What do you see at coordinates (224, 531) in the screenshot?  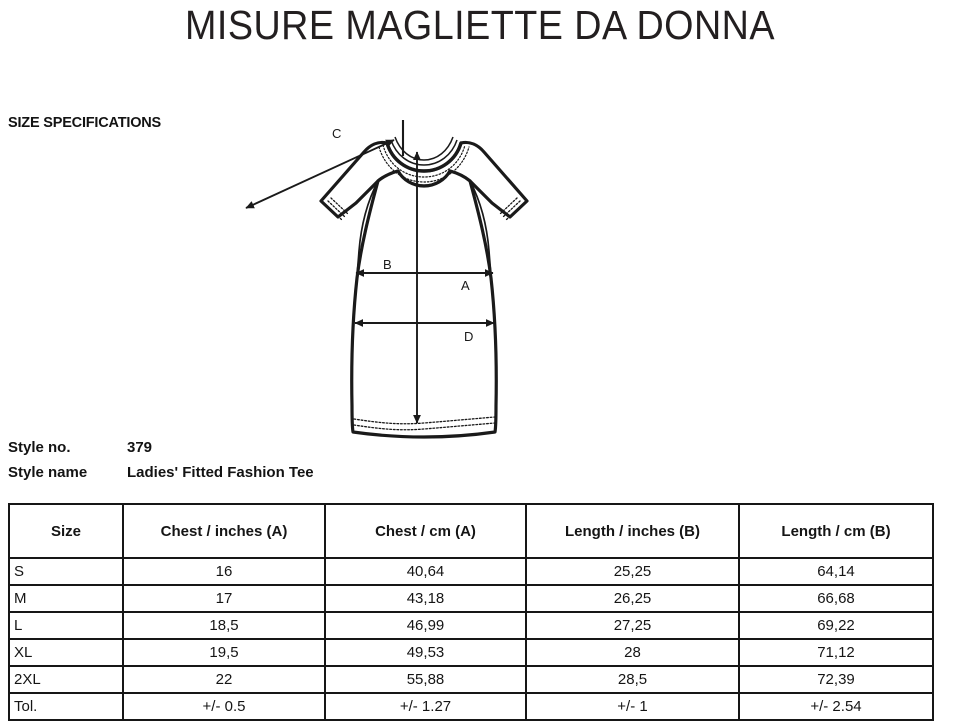 I see `column-header-chest-inches: Chest / inches (A)` at bounding box center [224, 531].